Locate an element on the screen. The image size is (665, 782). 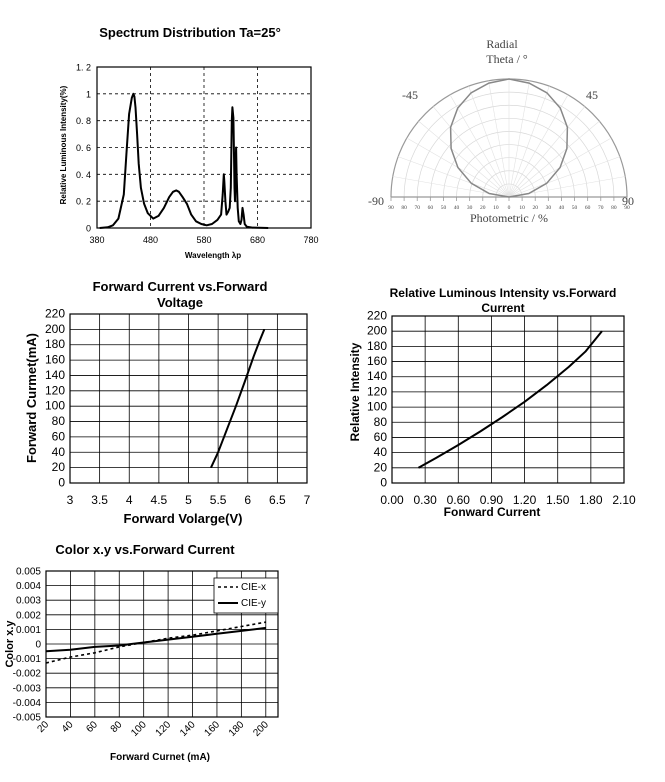
li-x-tick-label: 0.30 is located at coordinates (425, 500).